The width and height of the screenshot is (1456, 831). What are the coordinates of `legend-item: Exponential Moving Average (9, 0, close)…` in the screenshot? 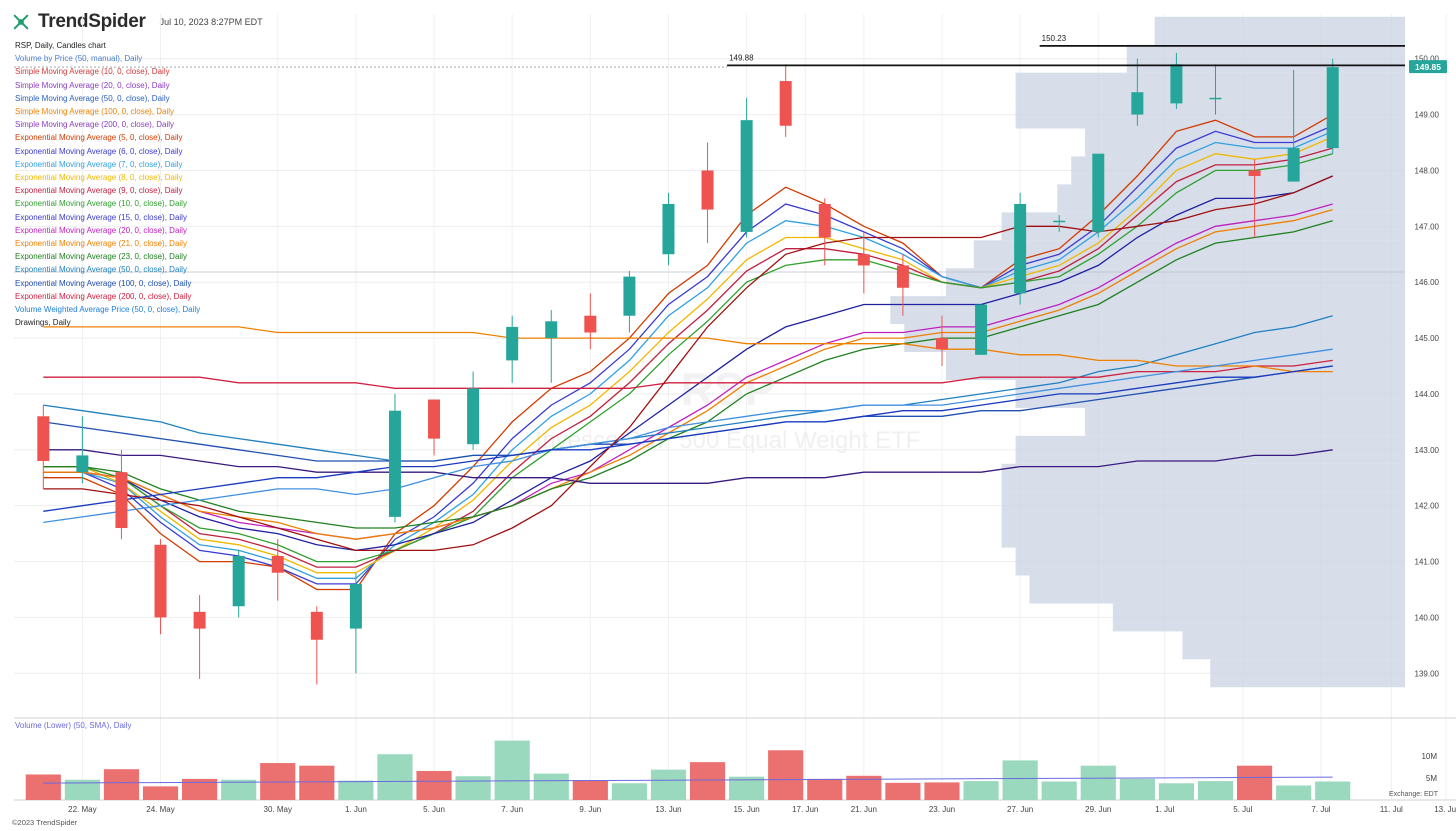 It's located at (99, 191).